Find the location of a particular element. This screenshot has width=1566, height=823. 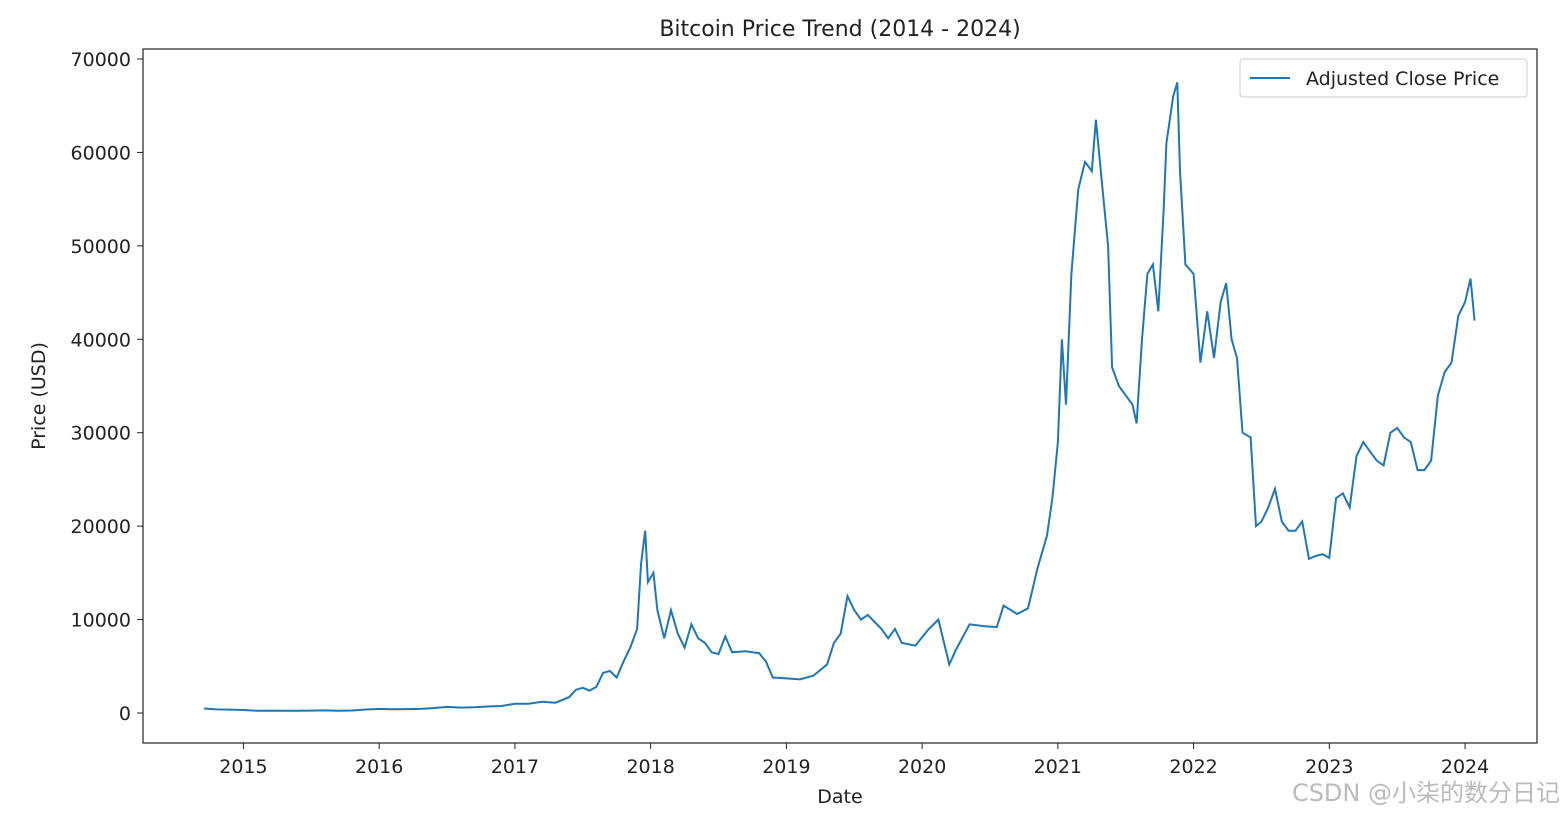

x-tick-label: 2017 is located at coordinates (515, 767).